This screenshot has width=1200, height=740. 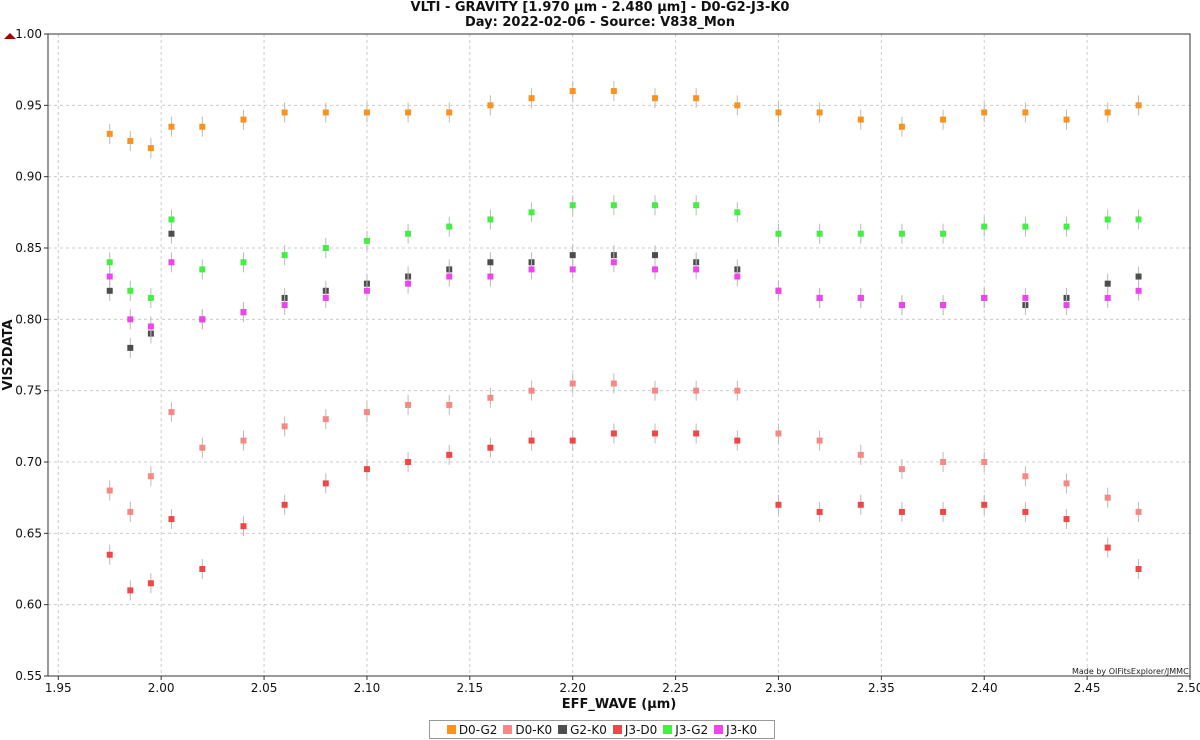 I want to click on x-tick-label: 2.15, so click(x=469, y=688).